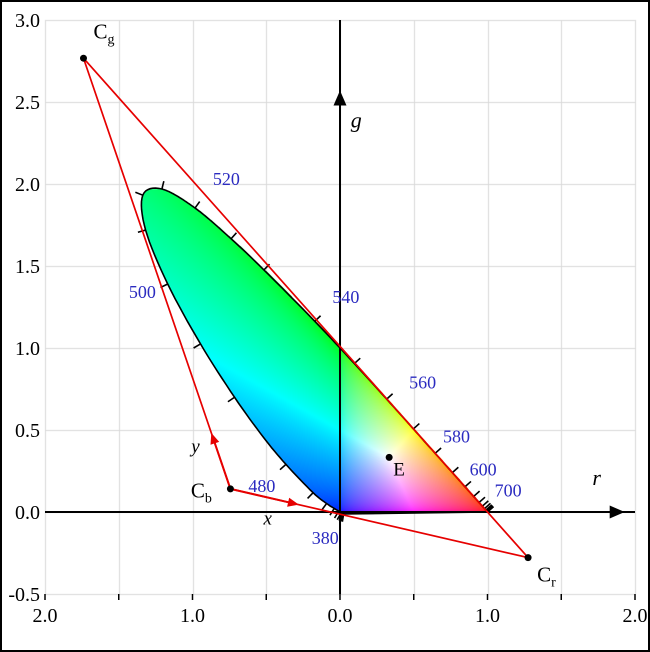 The height and width of the screenshot is (652, 650). I want to click on y-tick-label-7: 3.0, so click(27, 21).